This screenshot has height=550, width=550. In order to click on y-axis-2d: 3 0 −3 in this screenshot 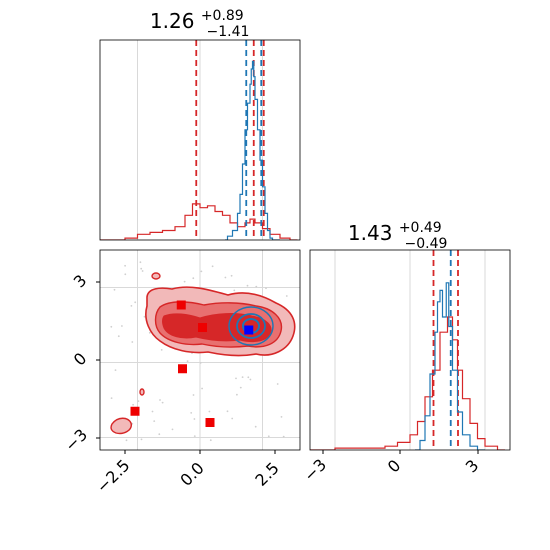, I will do `click(80, 363)`.